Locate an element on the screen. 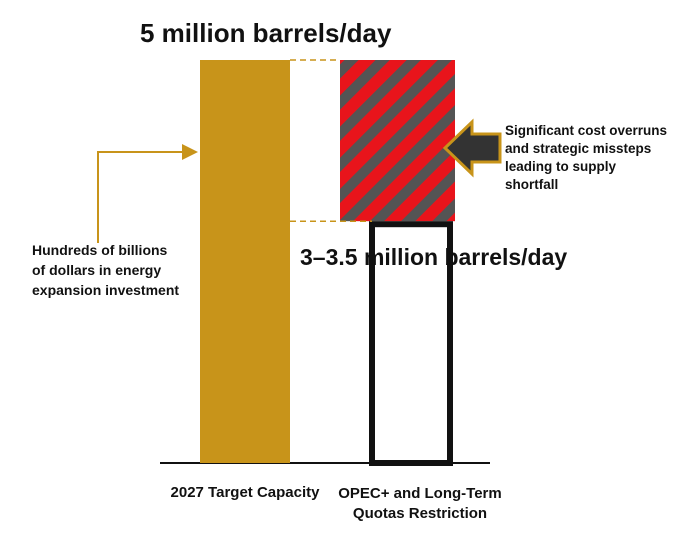 This screenshot has width=674, height=545. value-label: 5 million barrels/day is located at coordinates (266, 33).